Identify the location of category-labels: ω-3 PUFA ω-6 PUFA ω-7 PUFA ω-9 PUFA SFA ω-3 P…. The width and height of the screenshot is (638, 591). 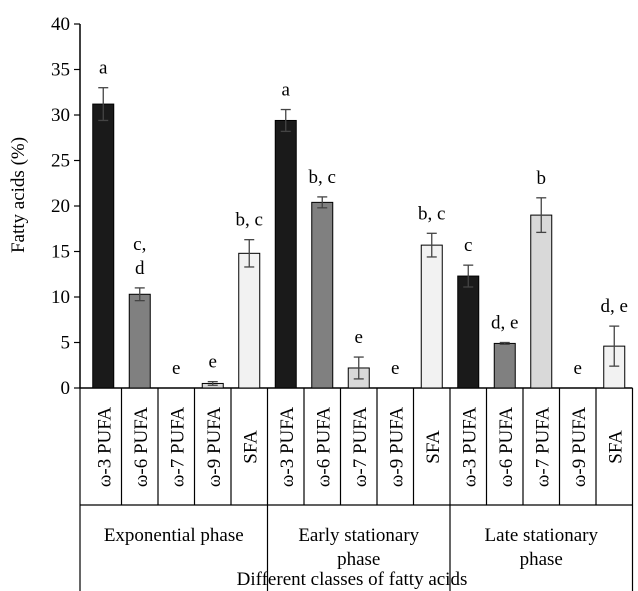
(360, 447).